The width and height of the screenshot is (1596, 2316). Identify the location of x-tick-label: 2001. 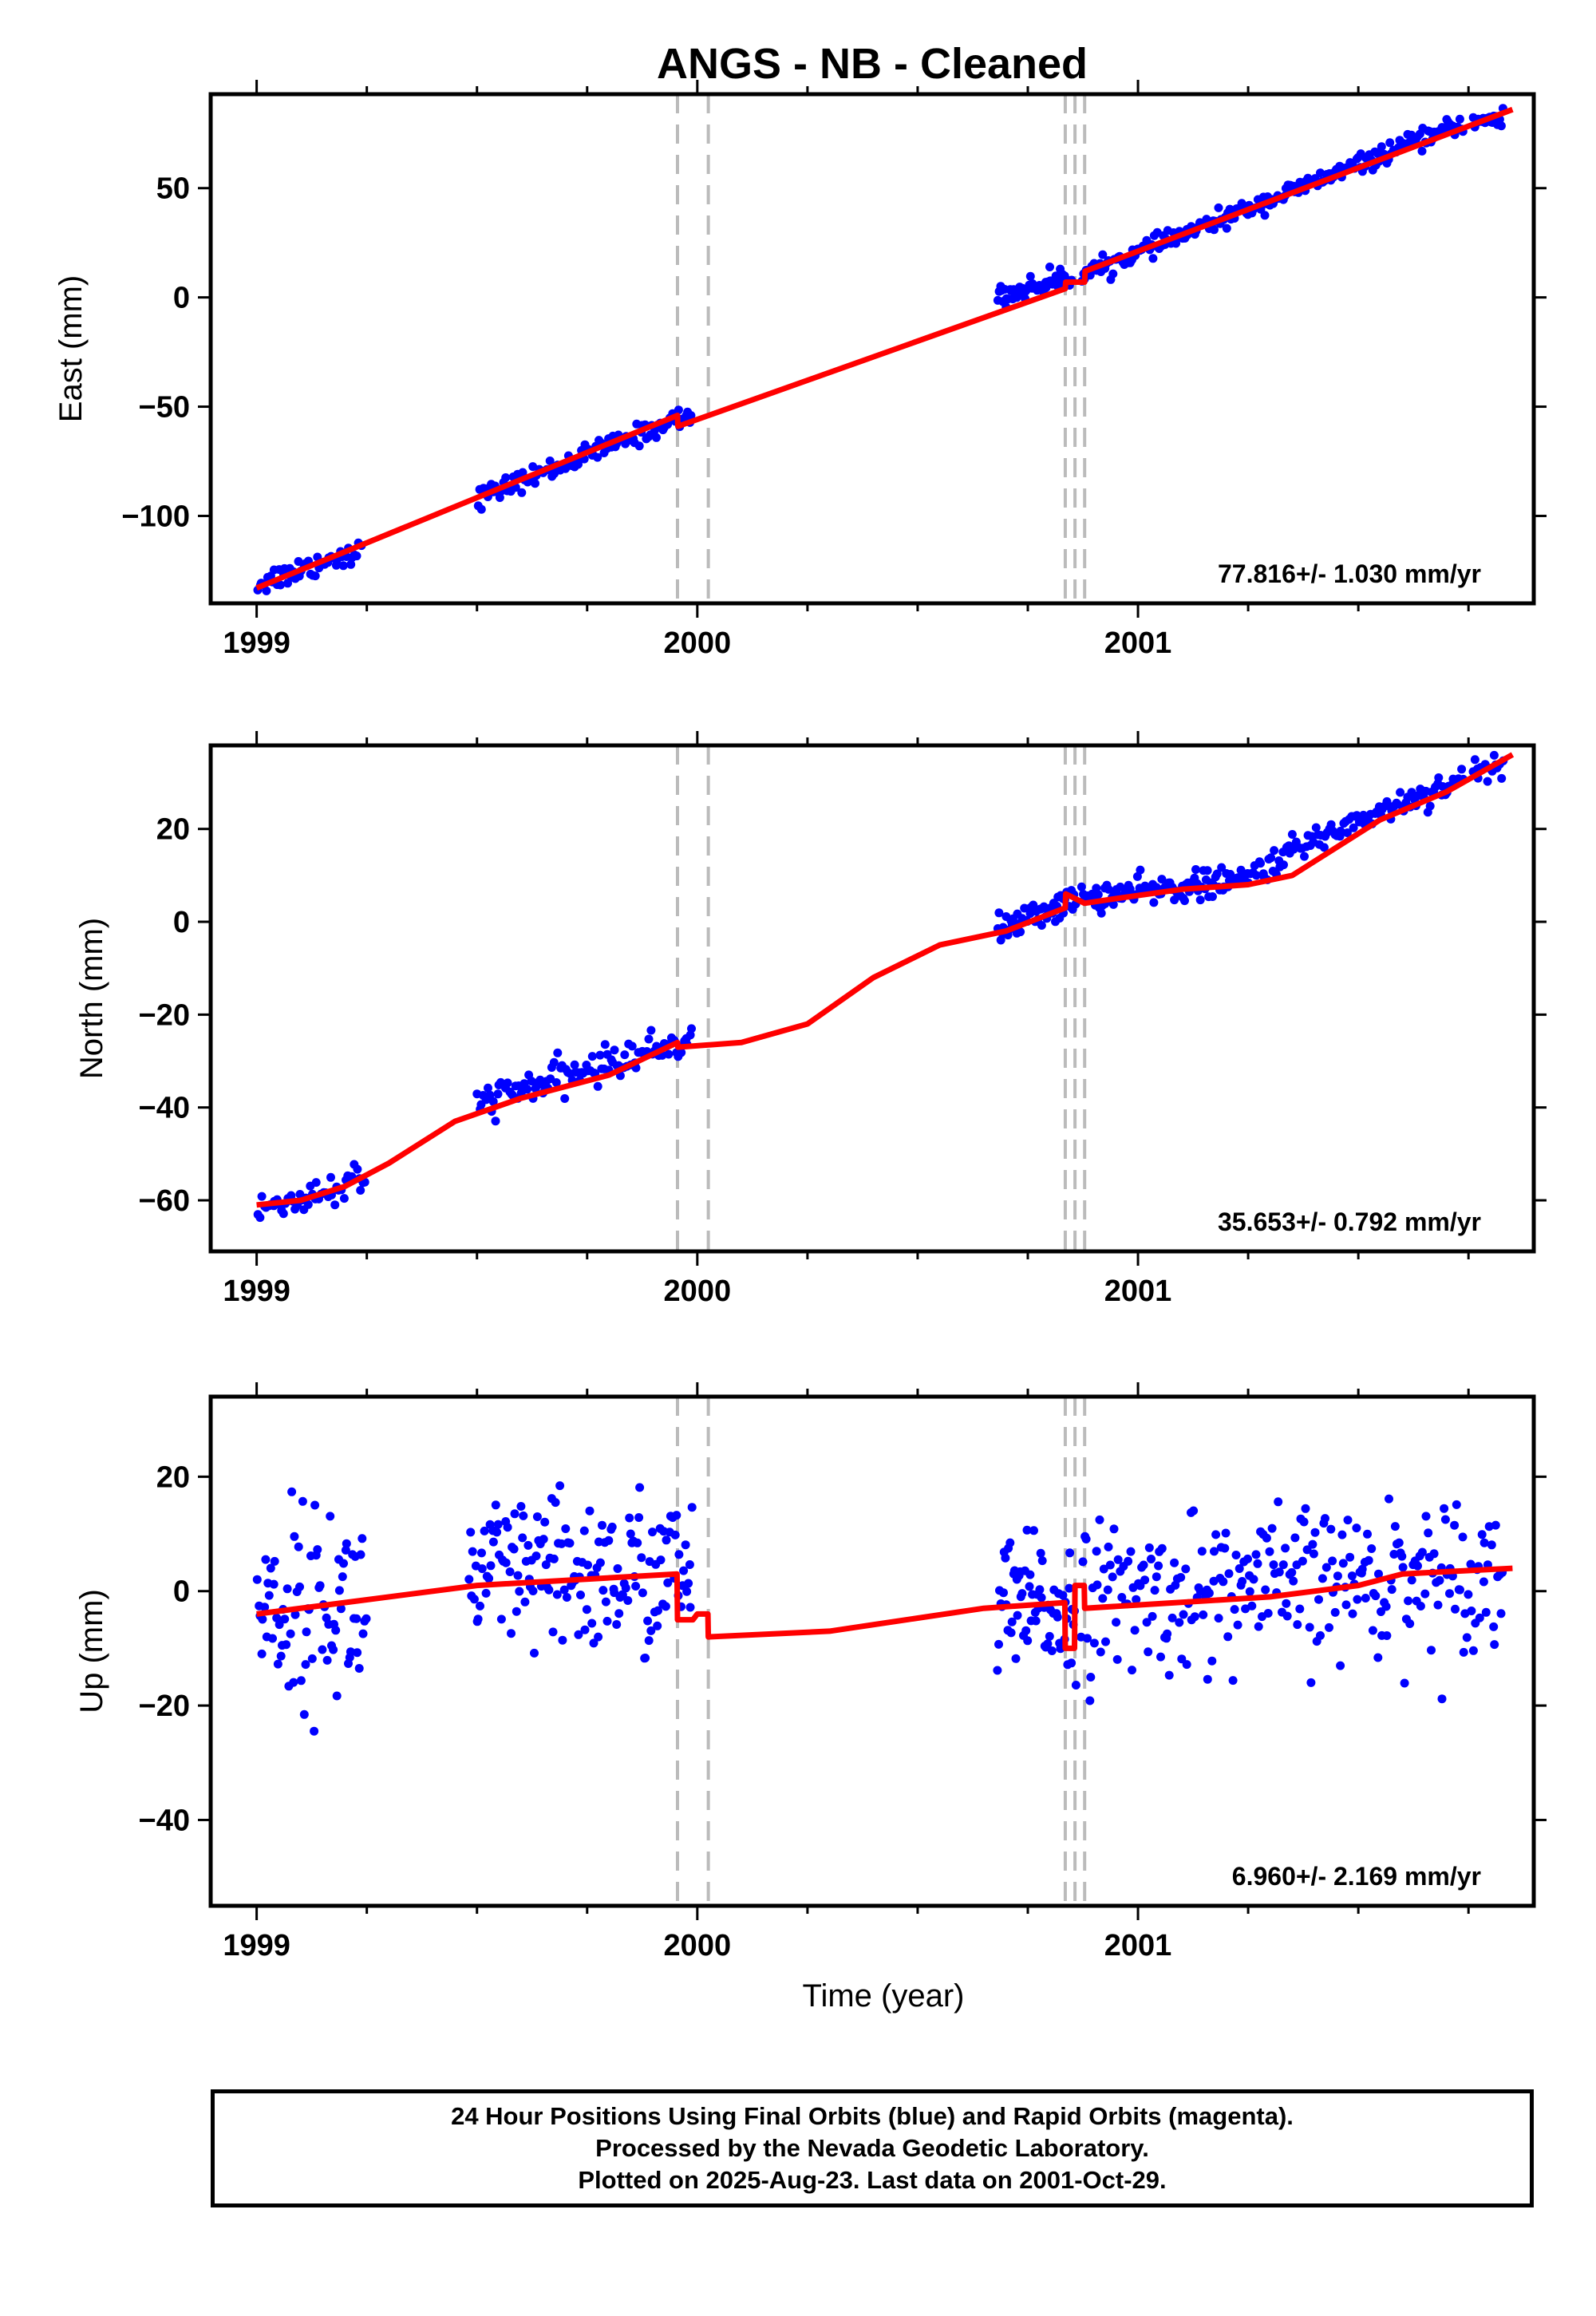
(1138, 643).